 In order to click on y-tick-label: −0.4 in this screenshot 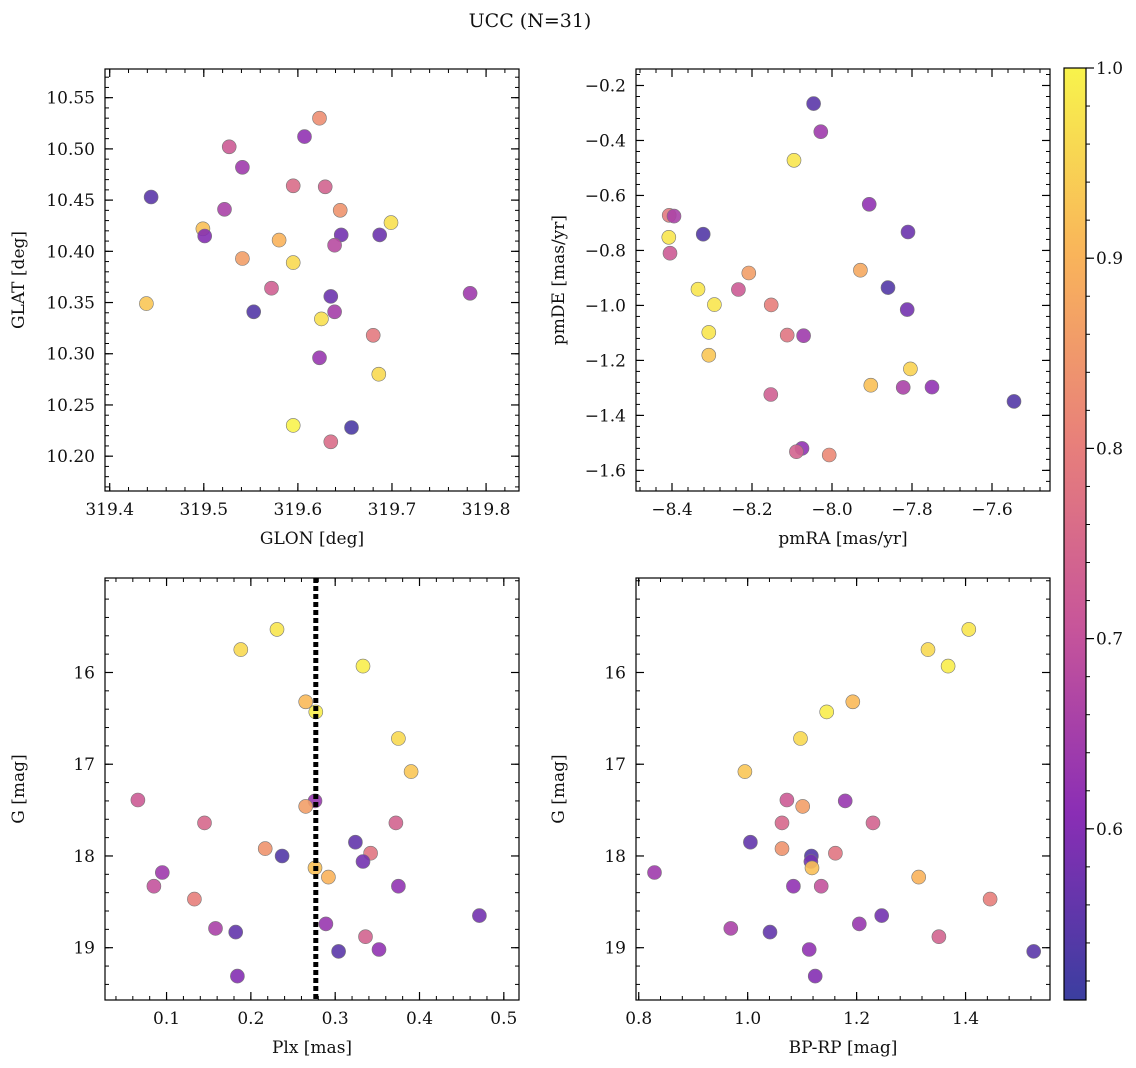, I will do `click(605, 141)`.